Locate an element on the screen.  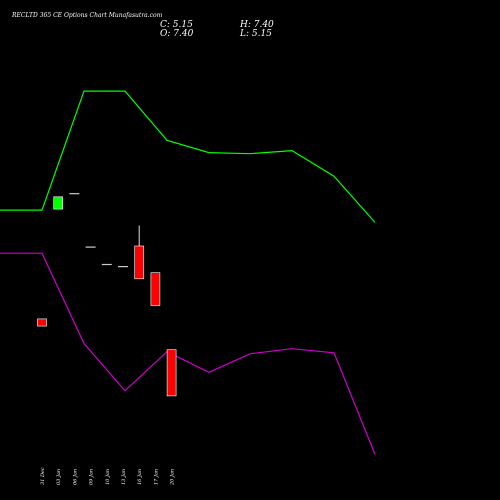
x-tick-label: 20 Jan is located at coordinates (173, 477).